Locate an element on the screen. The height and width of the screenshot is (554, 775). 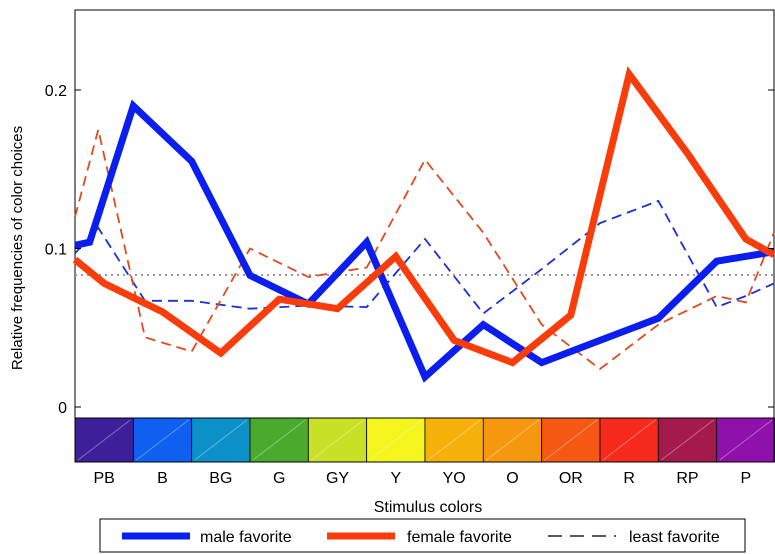
y-tick-label: 0 is located at coordinates (62, 408).